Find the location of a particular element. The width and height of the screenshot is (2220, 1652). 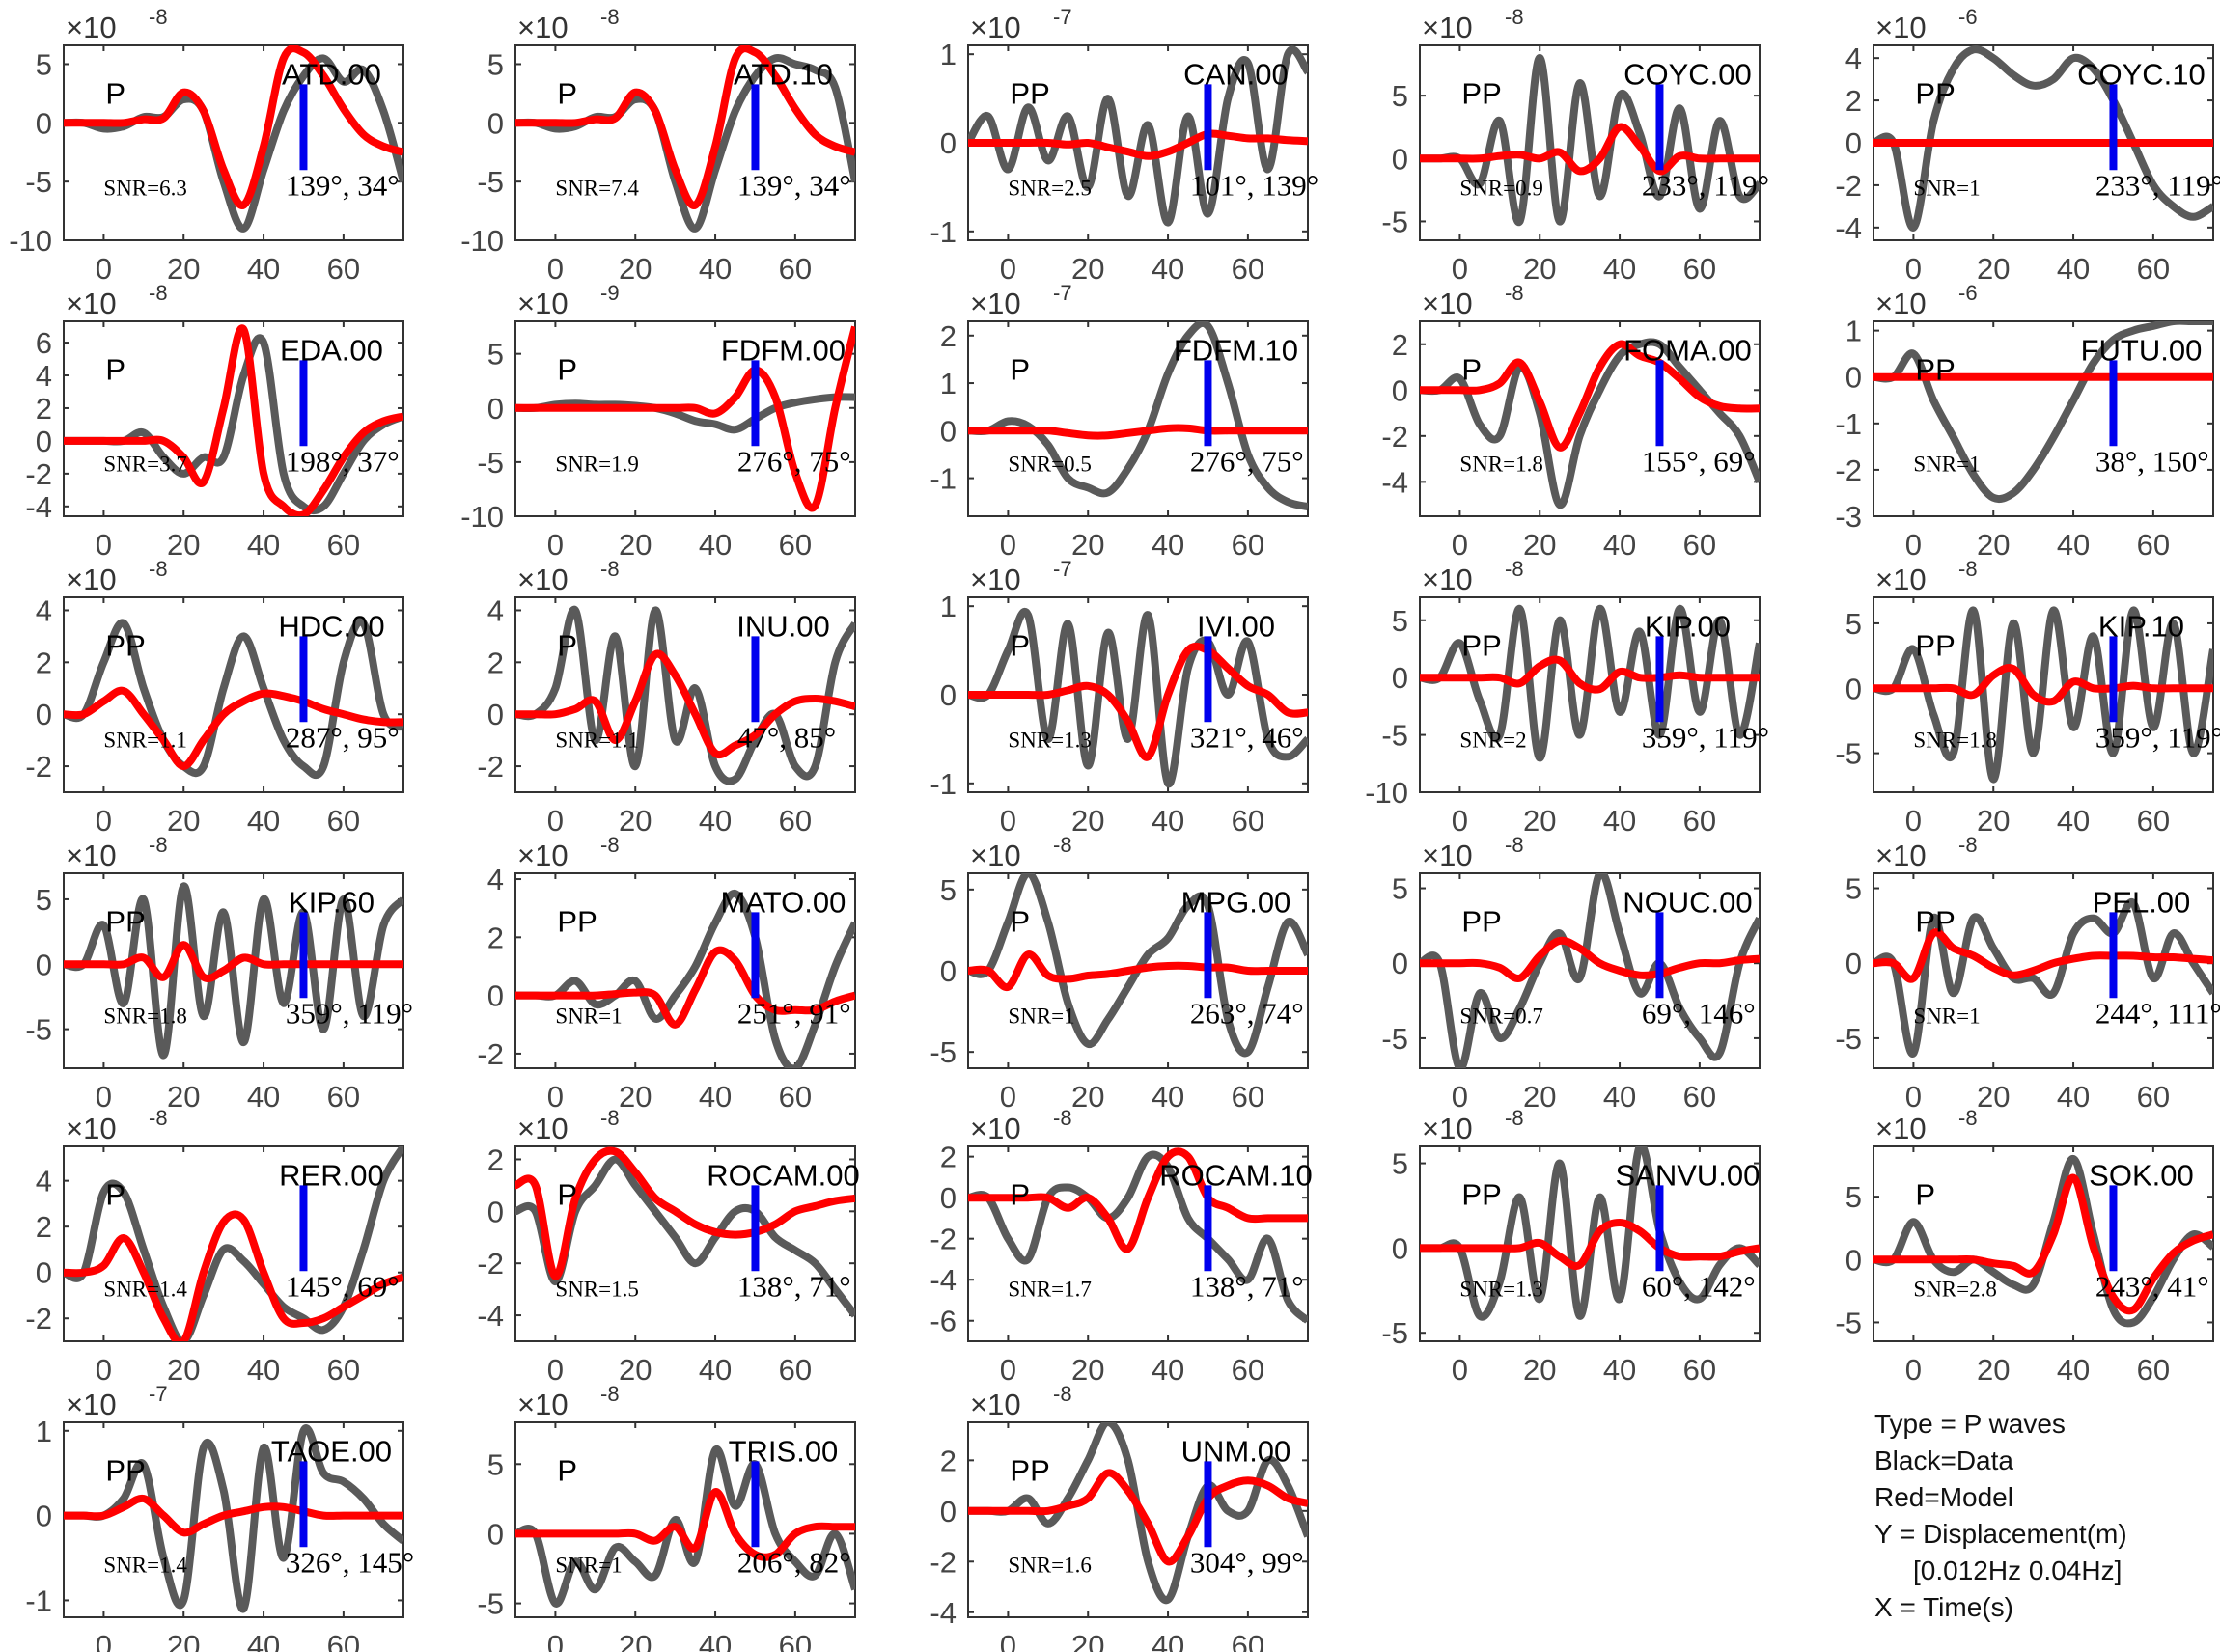

station-label: KIP.00 is located at coordinates (1688, 626).